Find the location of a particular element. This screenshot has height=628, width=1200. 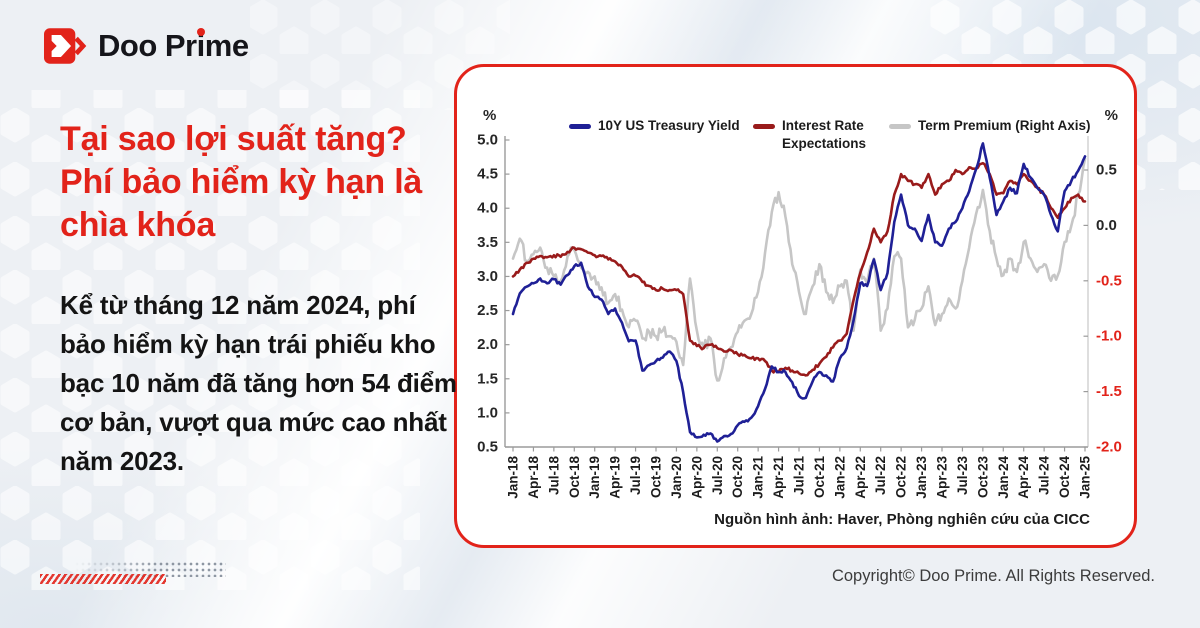

x-axis-tick-label: Jan-20 is located at coordinates (676, 477).